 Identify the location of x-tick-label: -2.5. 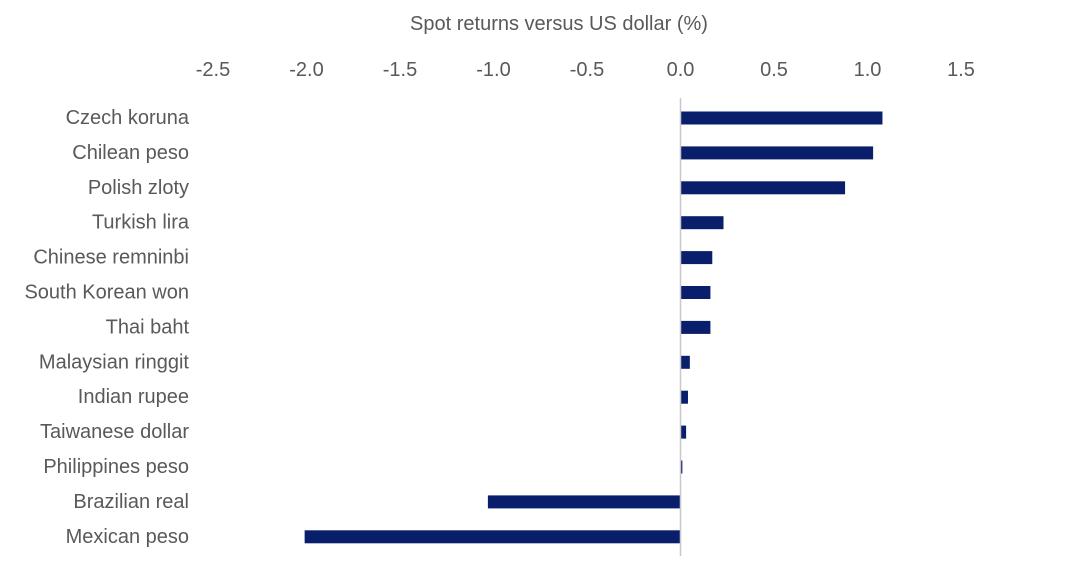
(213, 70).